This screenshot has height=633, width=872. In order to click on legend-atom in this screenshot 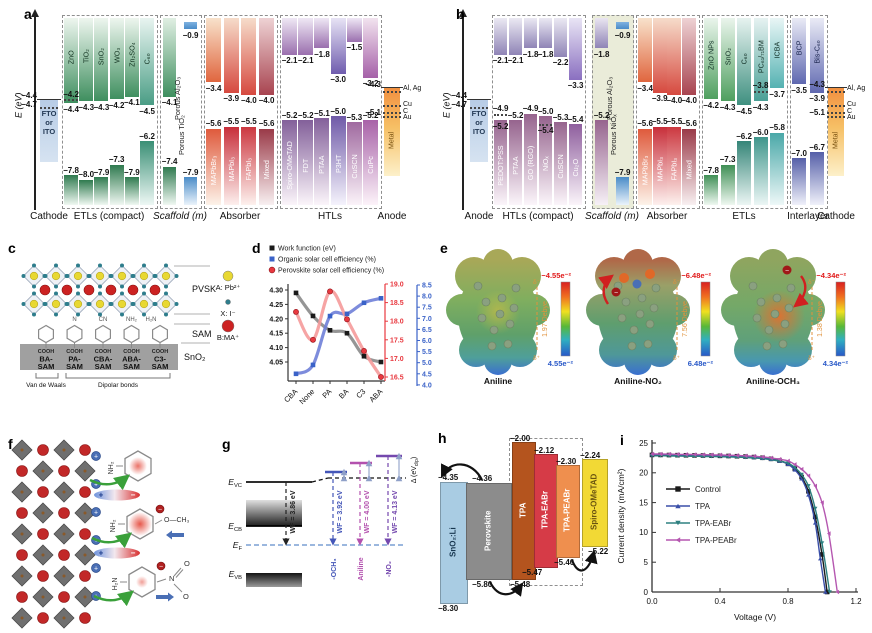, I will do `click(228, 276)`.